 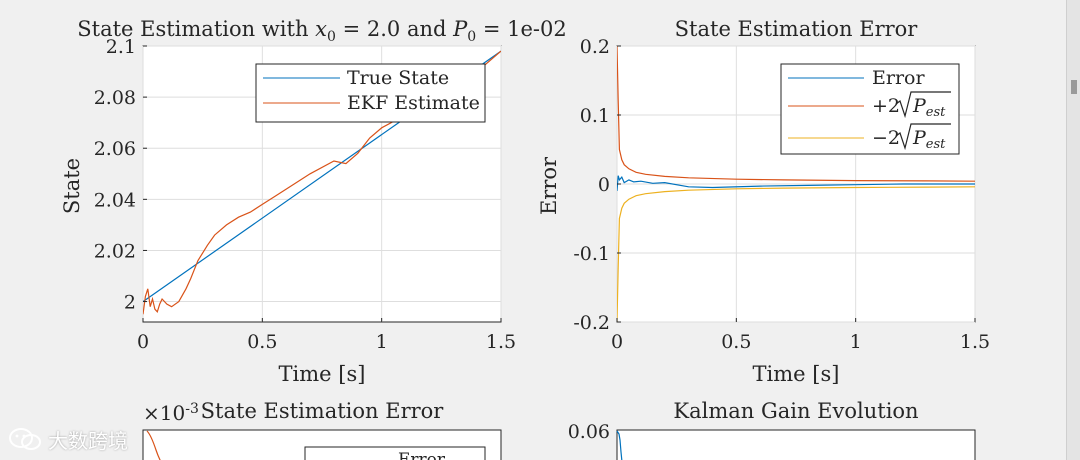 I want to click on series-line-kalman-gain, so click(x=619, y=445).